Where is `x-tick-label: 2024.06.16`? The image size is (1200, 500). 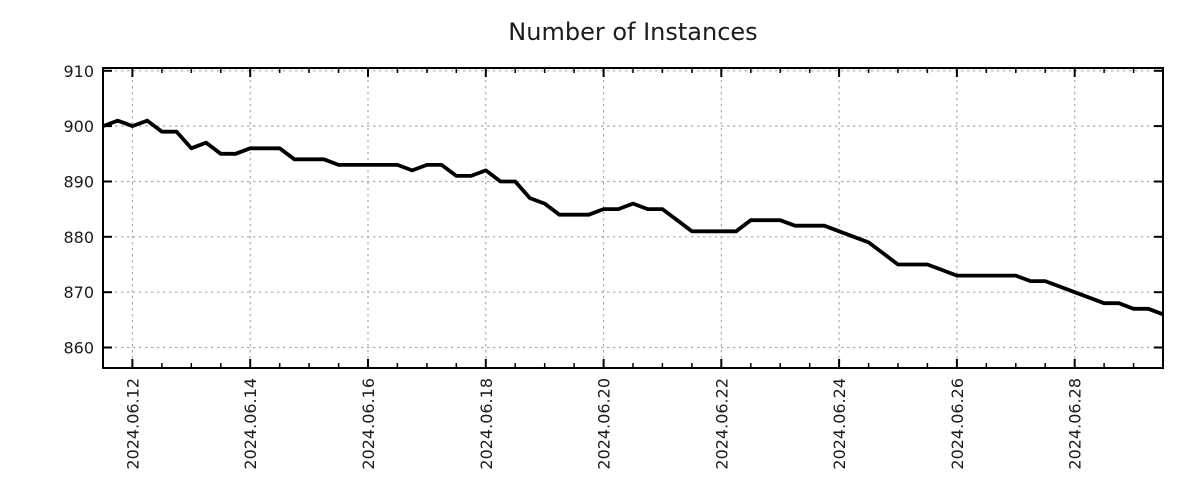 x-tick-label: 2024.06.16 is located at coordinates (368, 424).